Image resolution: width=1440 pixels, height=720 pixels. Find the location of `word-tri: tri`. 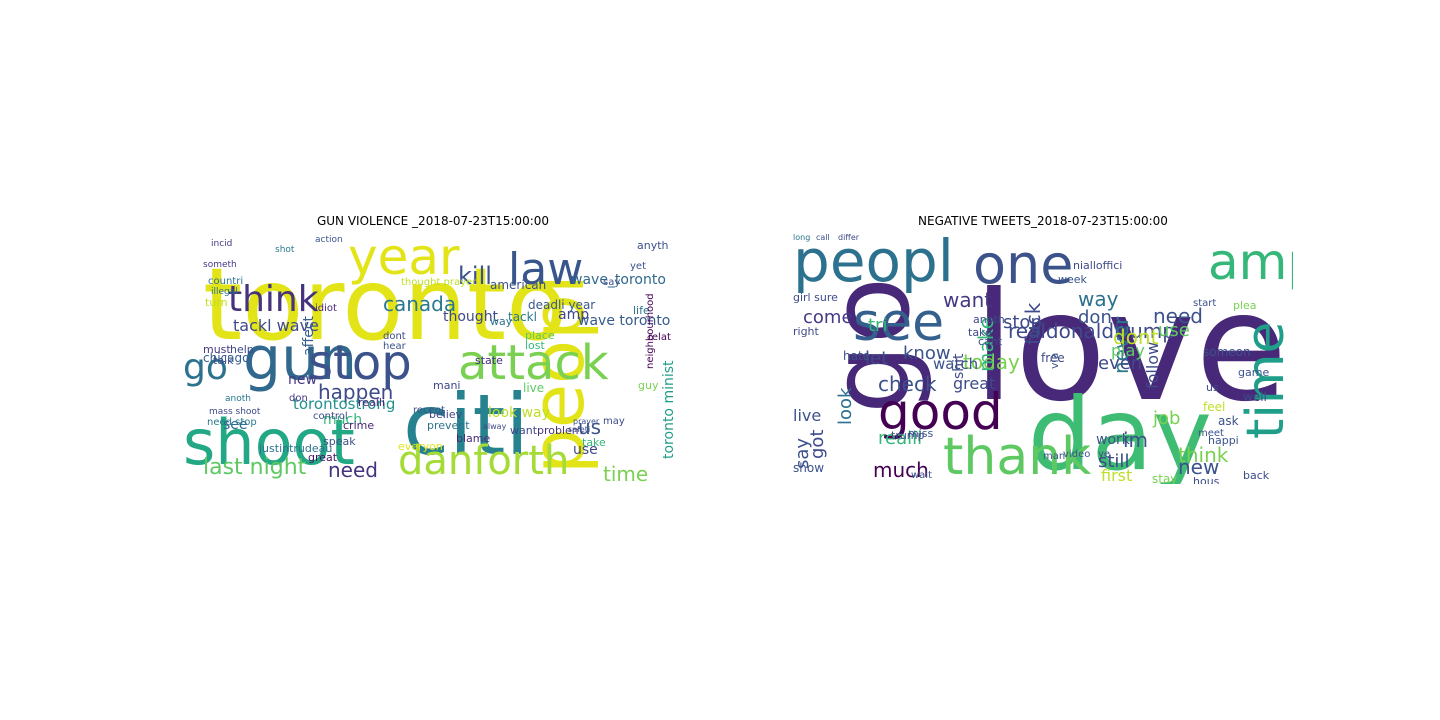

word-tri: tri is located at coordinates (877, 325).